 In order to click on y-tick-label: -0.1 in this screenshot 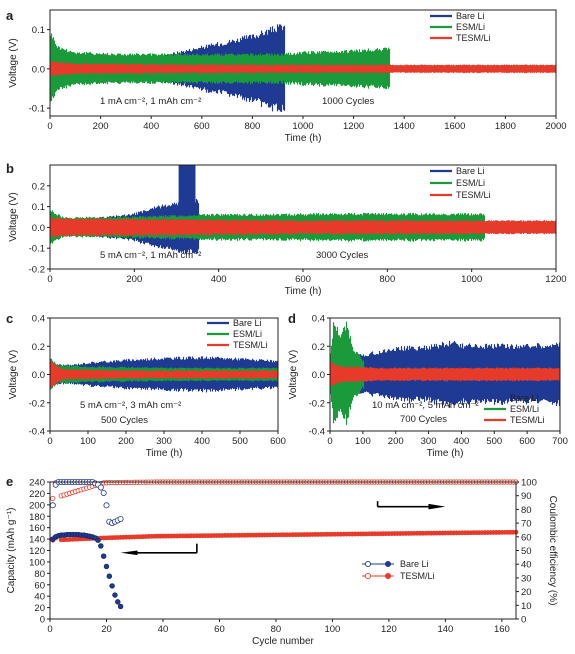, I will do `click(37, 249)`.